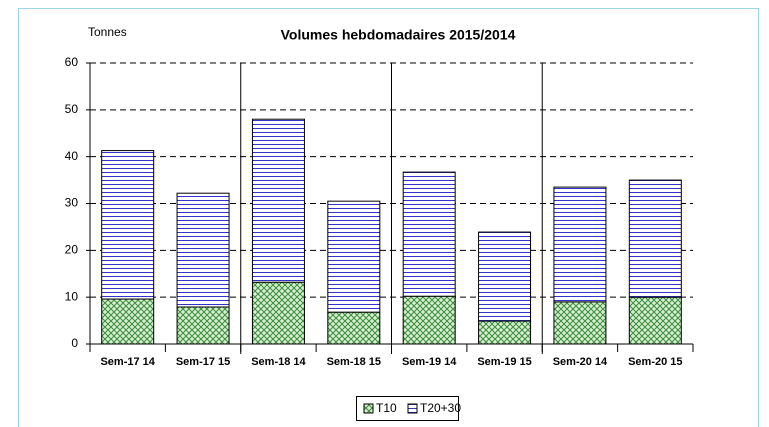 The height and width of the screenshot is (427, 769). Describe the element at coordinates (398, 35) in the screenshot. I see `chart-title: Volumes hebdomadaires 2015/2014` at that location.